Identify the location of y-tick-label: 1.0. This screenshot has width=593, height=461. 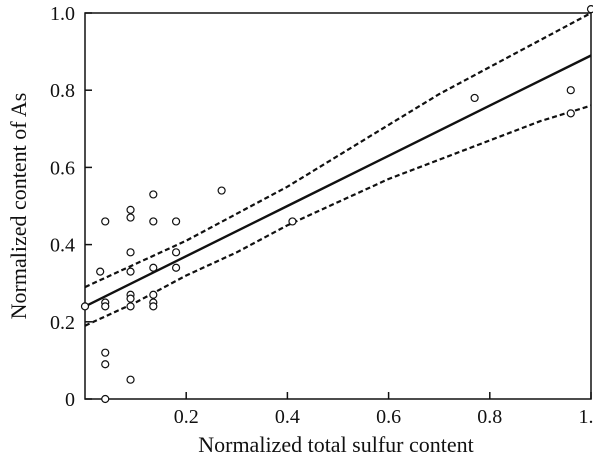
(62, 14).